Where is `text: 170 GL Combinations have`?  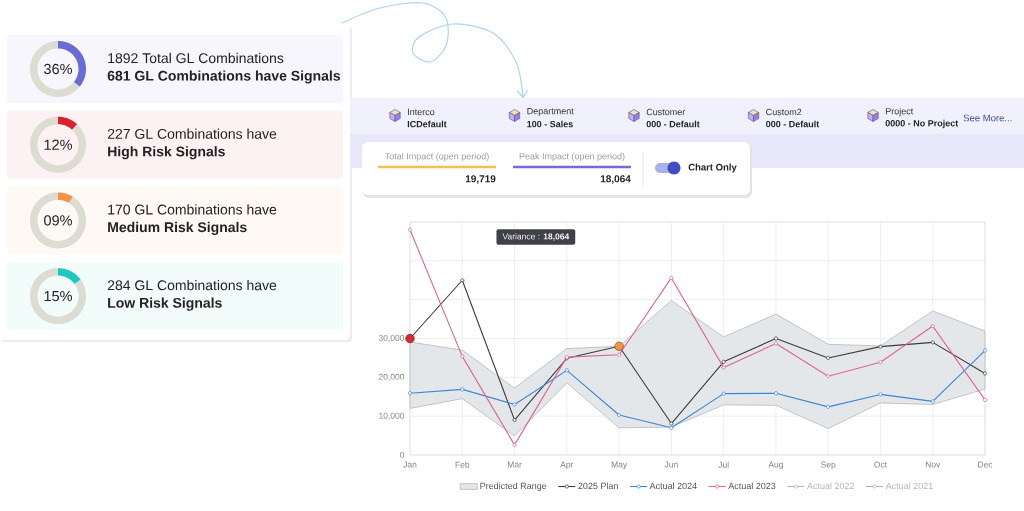
text: 170 GL Combinations have is located at coordinates (192, 209).